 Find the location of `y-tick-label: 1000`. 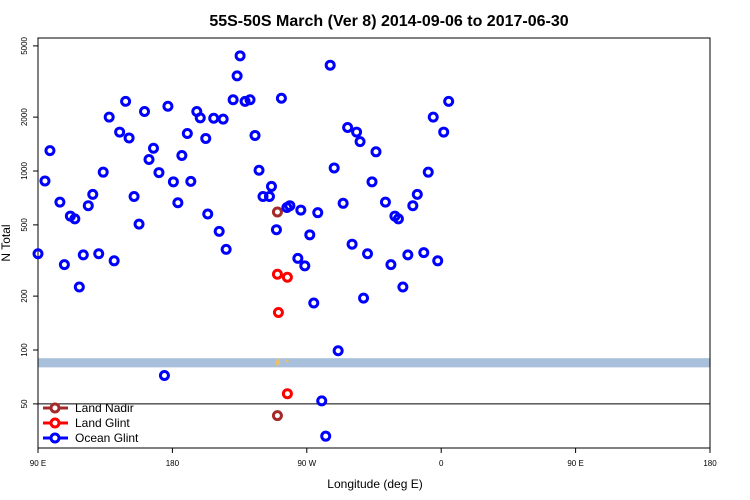

y-tick-label: 1000 is located at coordinates (24, 171).